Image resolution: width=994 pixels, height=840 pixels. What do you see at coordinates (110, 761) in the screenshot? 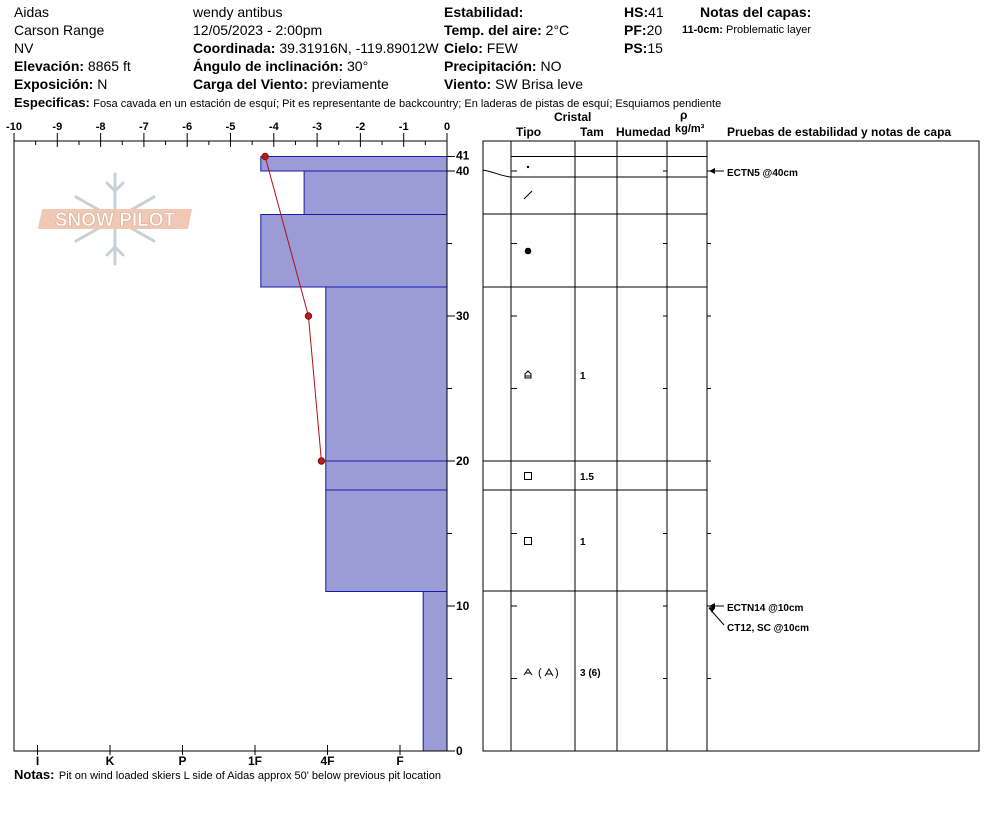
I see `hardness-tick-label: K` at bounding box center [110, 761].